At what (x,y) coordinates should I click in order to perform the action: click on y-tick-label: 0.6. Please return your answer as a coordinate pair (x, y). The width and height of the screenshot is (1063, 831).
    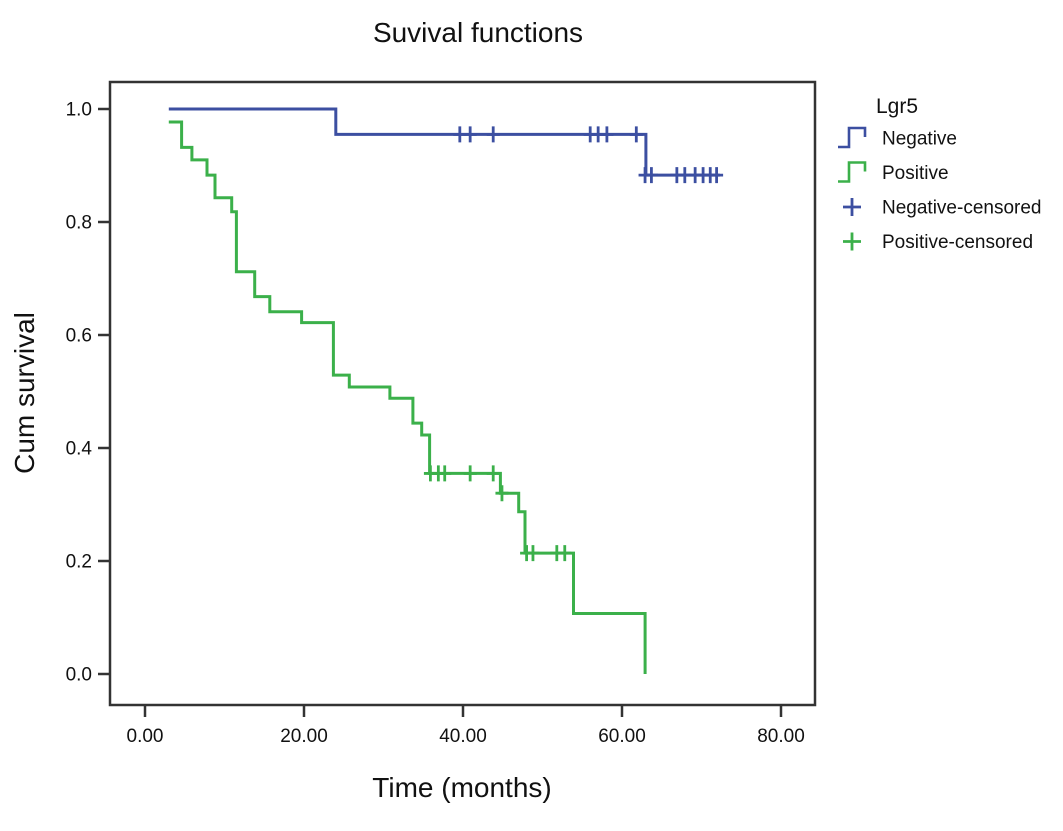
    Looking at the image, I should click on (79, 336).